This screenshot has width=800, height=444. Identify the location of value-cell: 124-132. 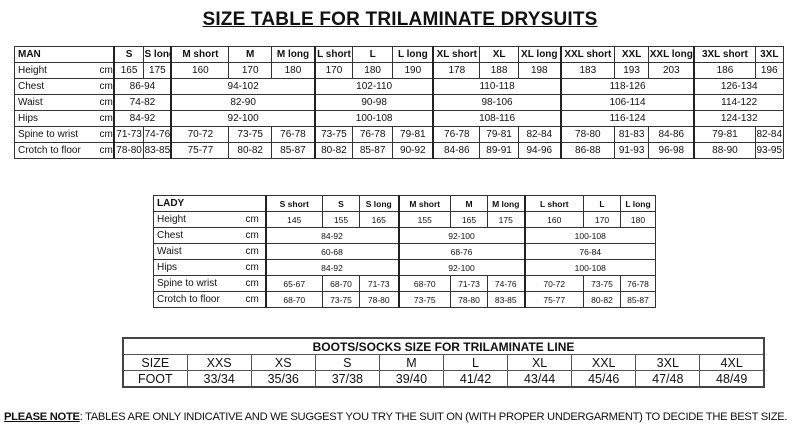
(739, 118).